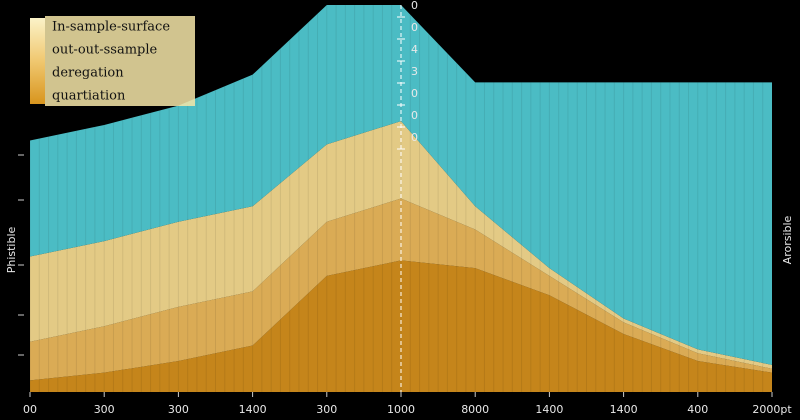 Image resolution: width=800 pixels, height=420 pixels. I want to click on x-tick-label: 1000, so click(401, 409).